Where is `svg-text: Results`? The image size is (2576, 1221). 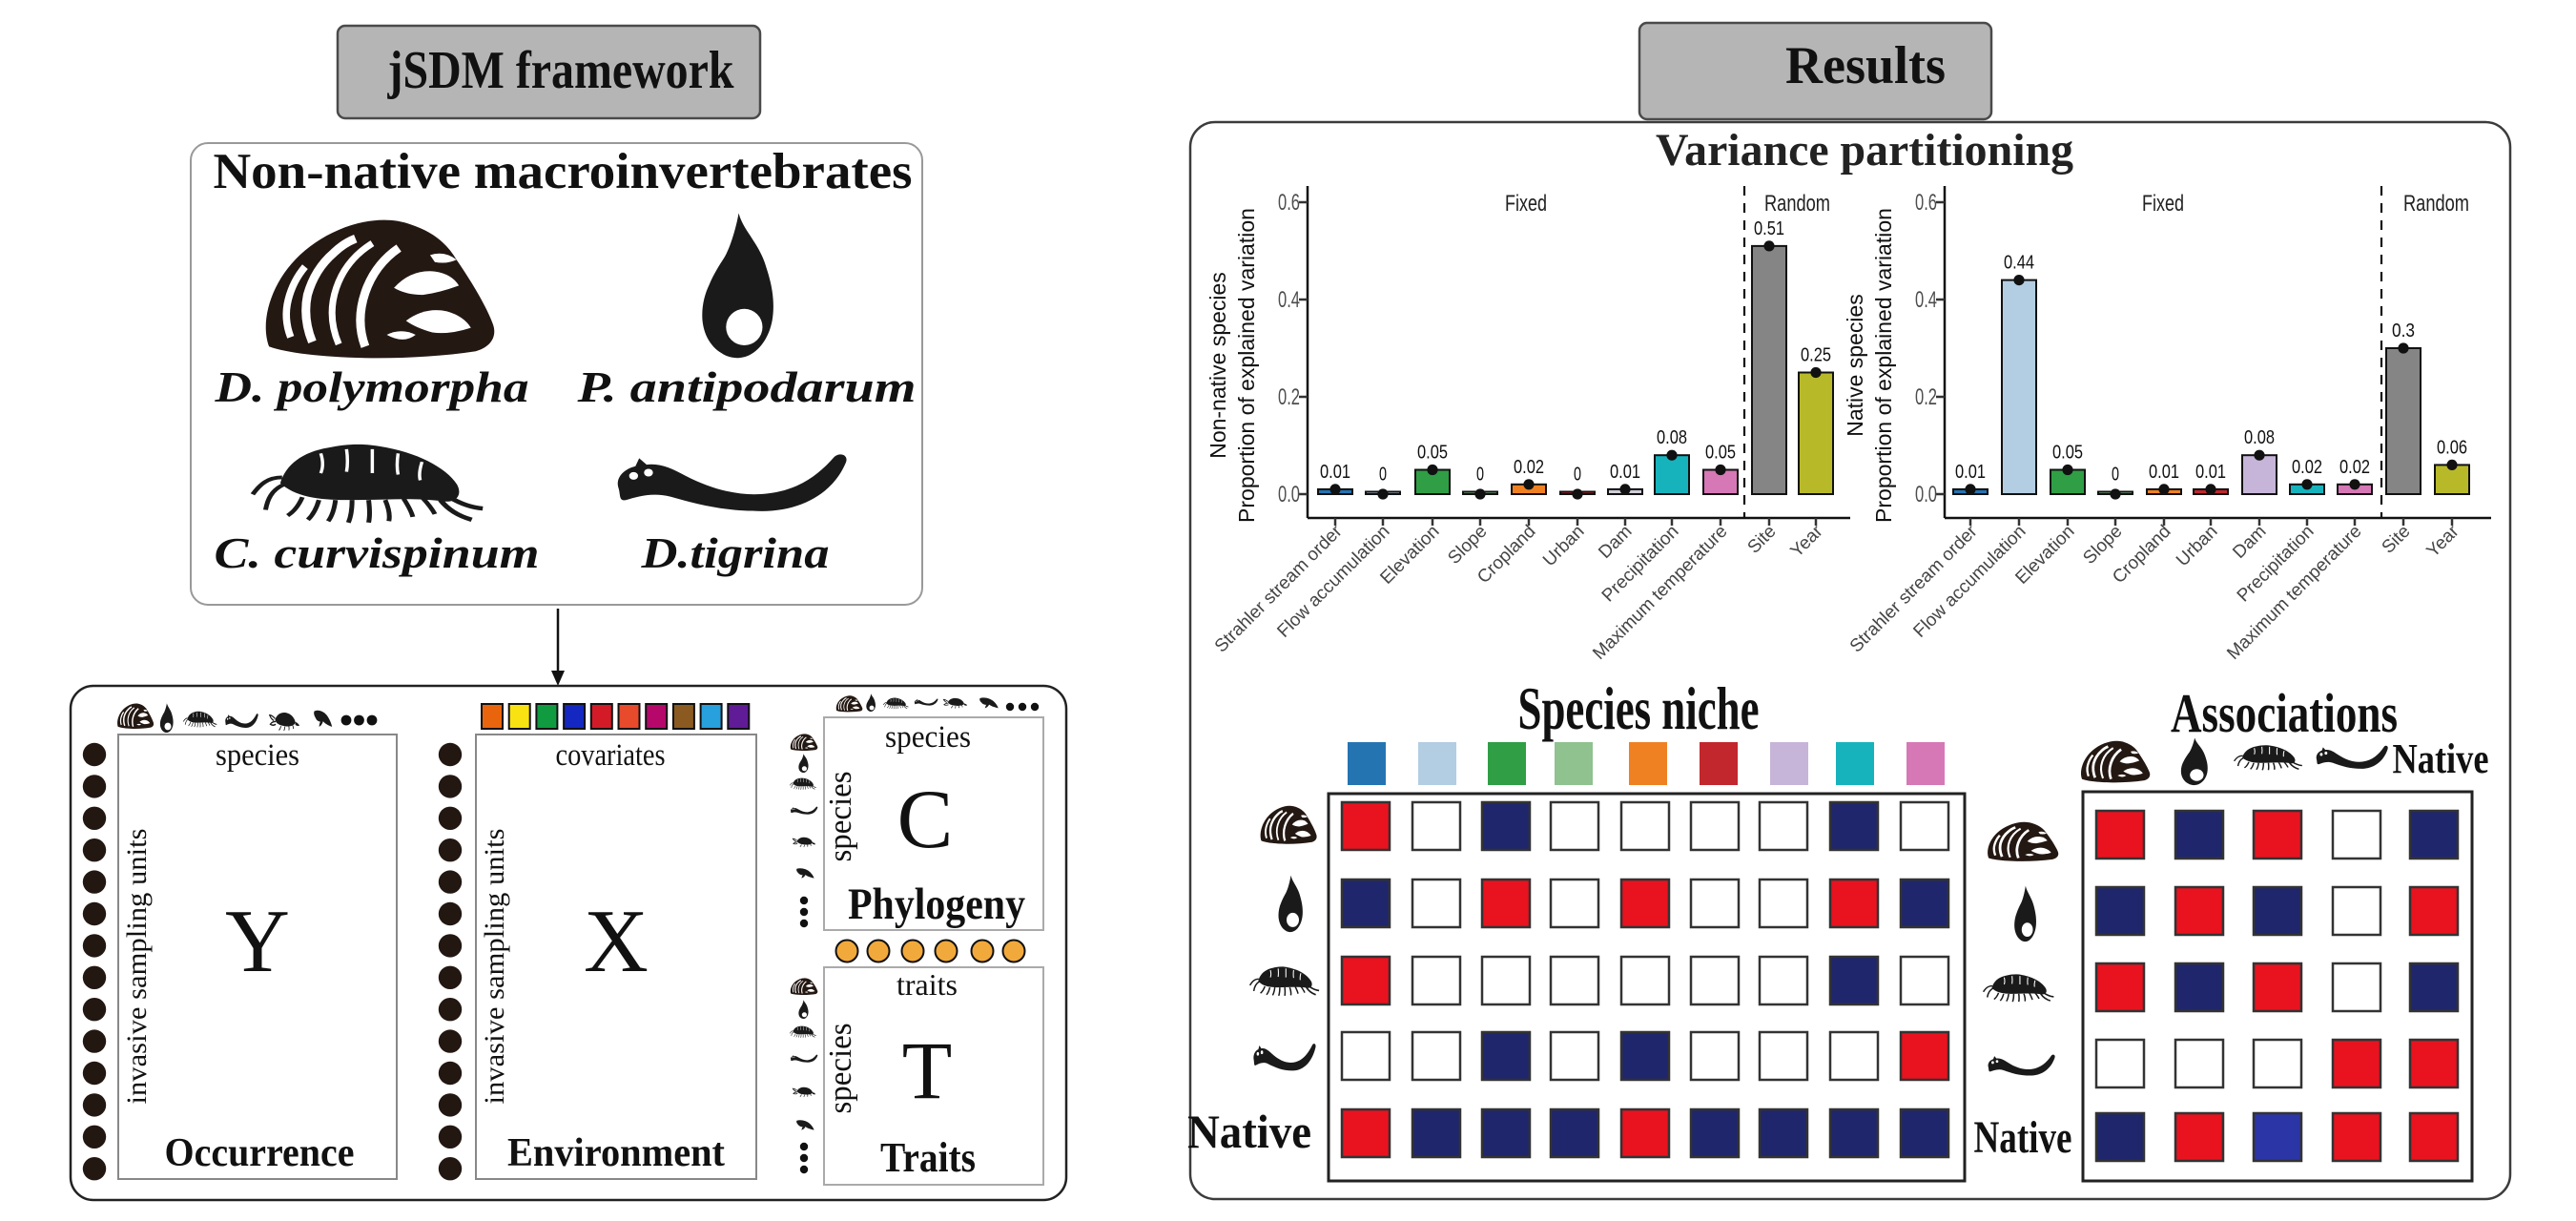
svg-text: Results is located at coordinates (1865, 65).